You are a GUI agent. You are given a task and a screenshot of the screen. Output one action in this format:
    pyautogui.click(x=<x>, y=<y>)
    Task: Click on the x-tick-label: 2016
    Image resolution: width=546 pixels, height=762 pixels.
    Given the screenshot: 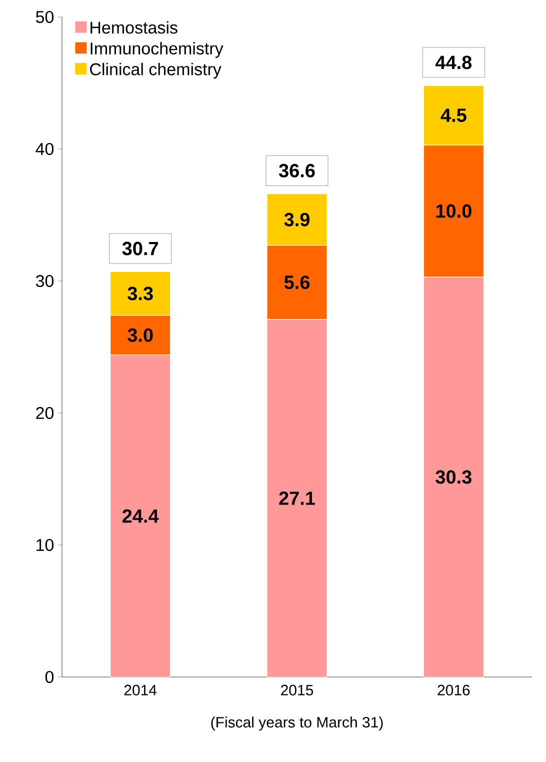 What is the action you would take?
    pyautogui.click(x=454, y=690)
    